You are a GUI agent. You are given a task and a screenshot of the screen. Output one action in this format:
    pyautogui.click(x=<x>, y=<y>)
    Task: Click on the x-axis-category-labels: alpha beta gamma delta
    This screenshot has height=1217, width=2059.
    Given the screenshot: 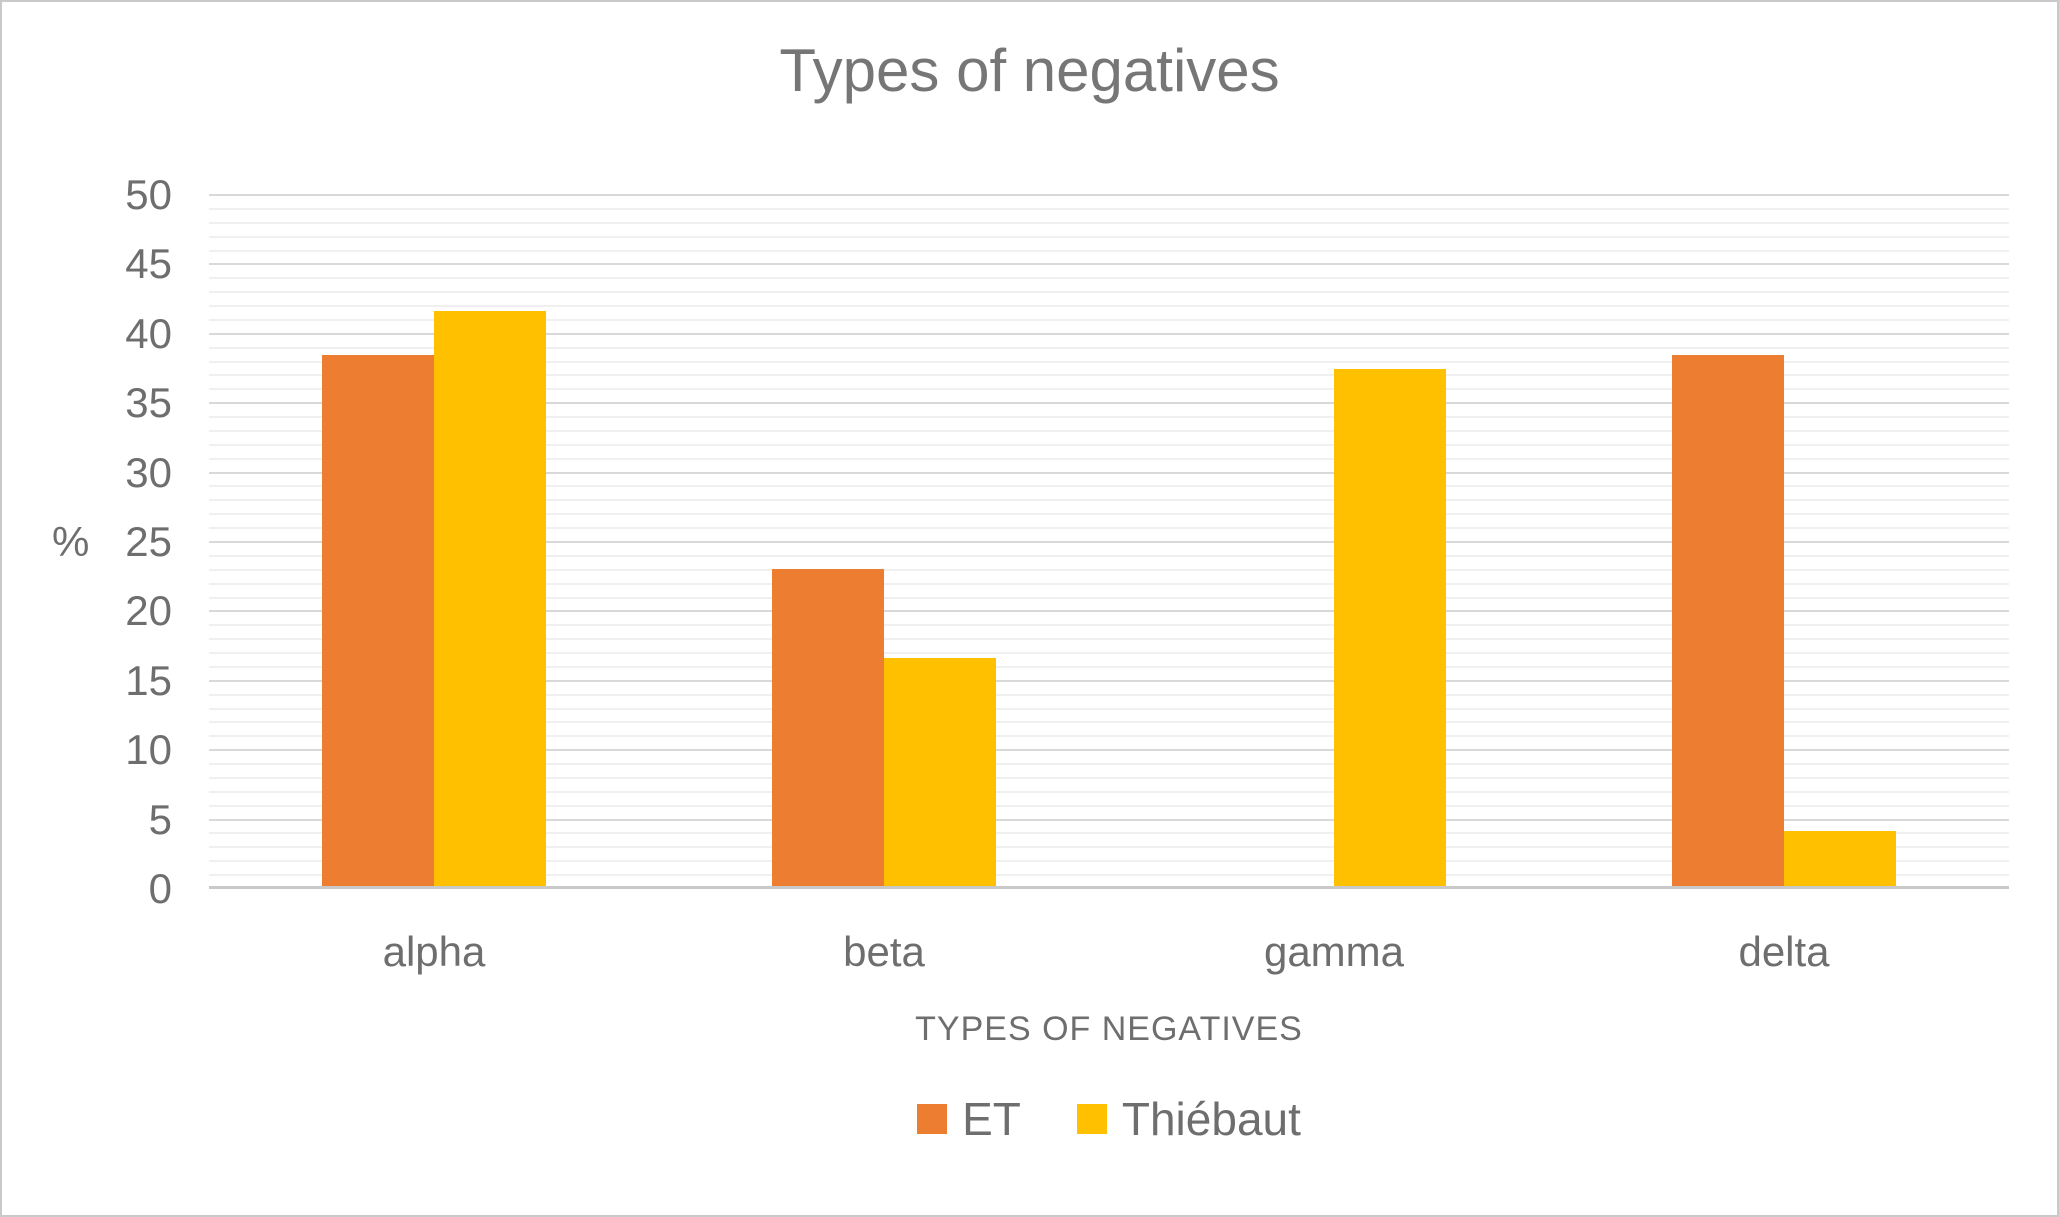 What is the action you would take?
    pyautogui.click(x=1109, y=953)
    